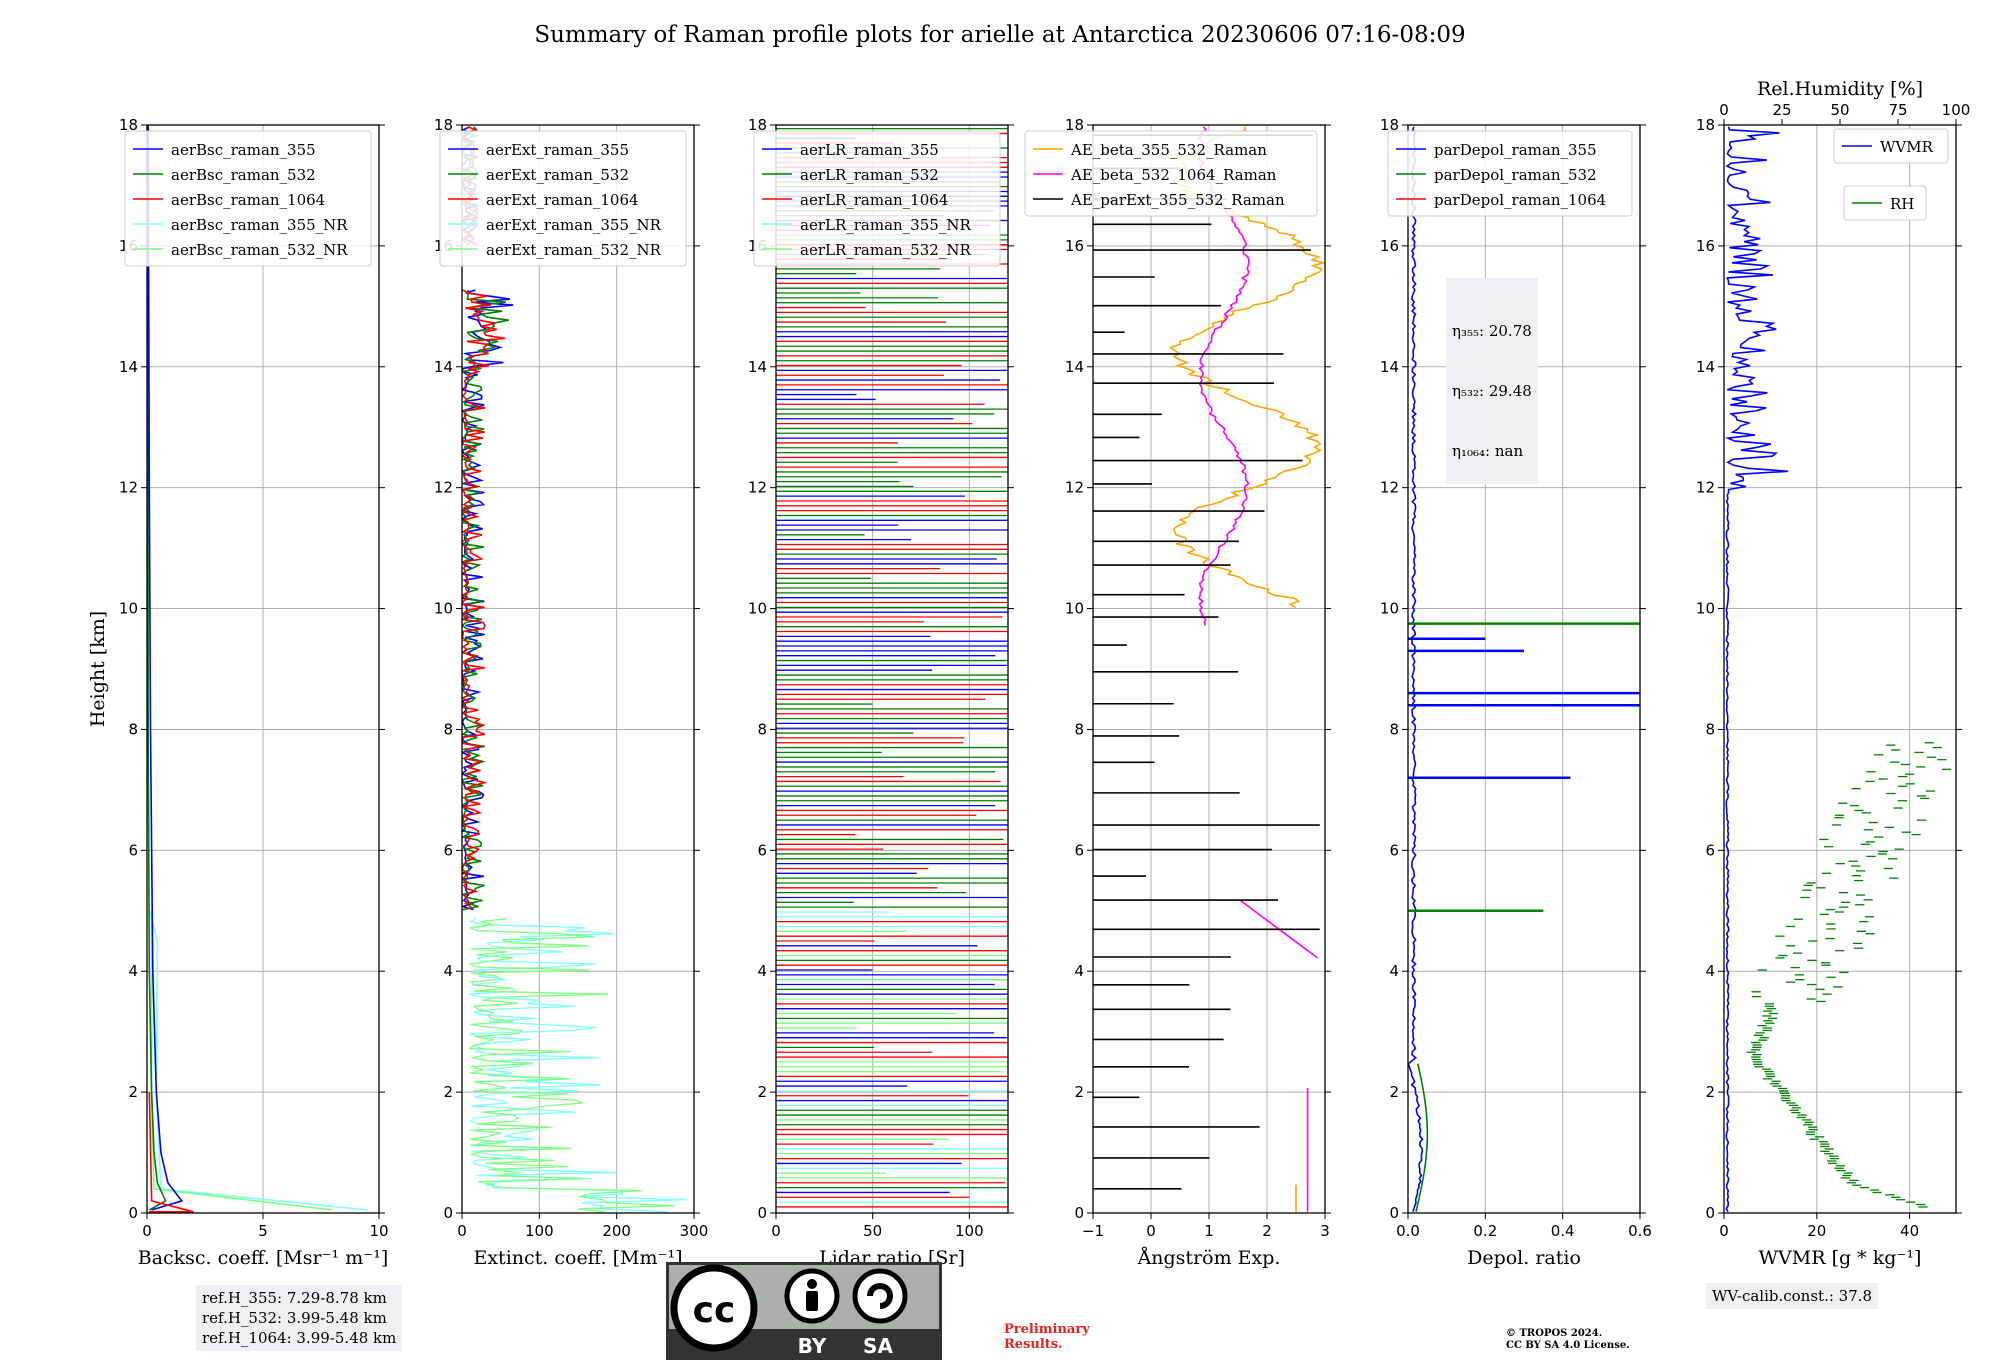 The image size is (2000, 1360). Describe the element at coordinates (1724, 110) in the screenshot. I see `top-x-tick-label: 0` at that location.